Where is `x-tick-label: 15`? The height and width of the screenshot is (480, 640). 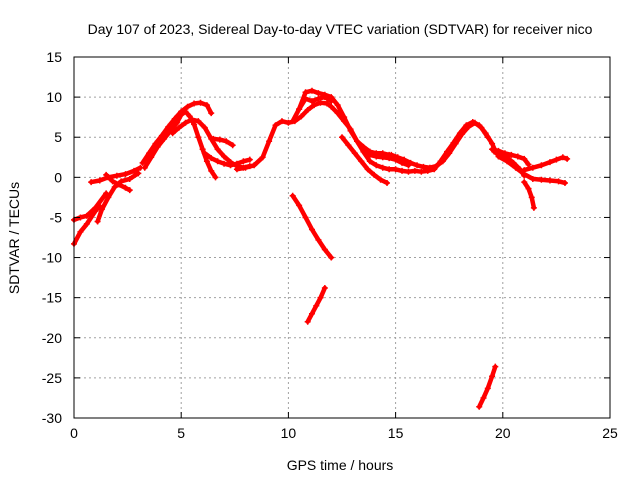
x-tick-label: 15 is located at coordinates (396, 433).